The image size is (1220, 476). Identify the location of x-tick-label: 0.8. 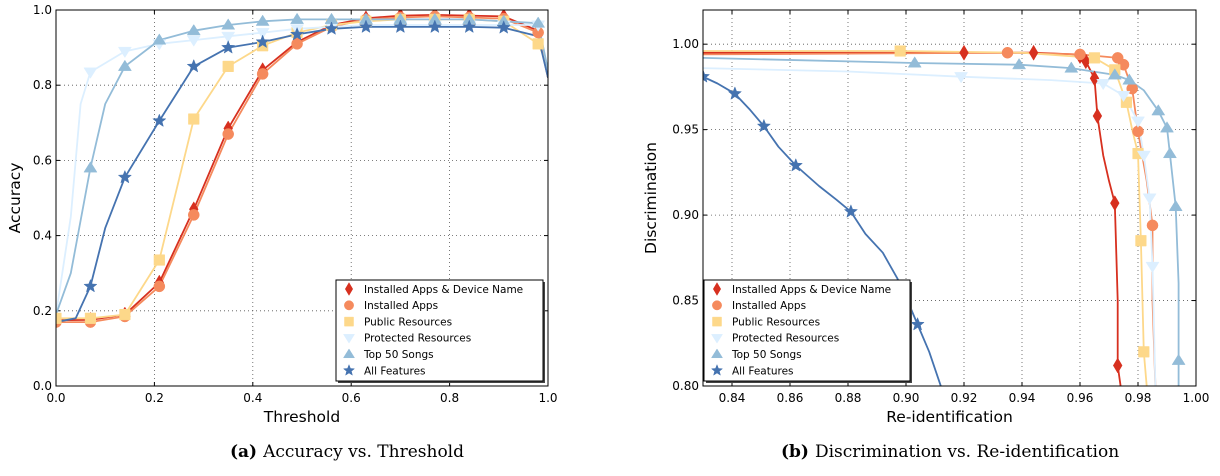
(449, 398).